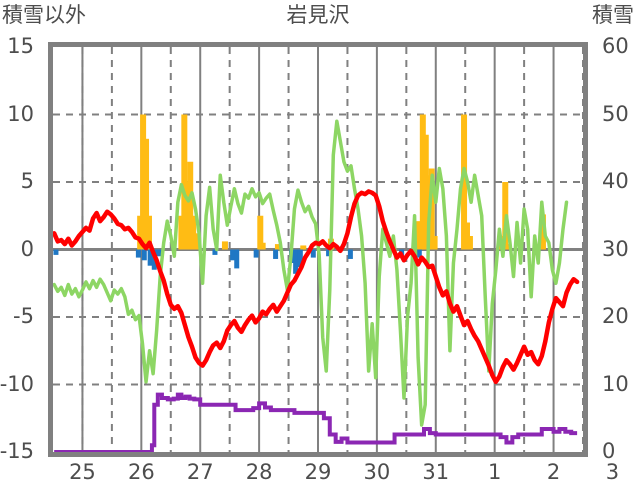 The height and width of the screenshot is (501, 636). Describe the element at coordinates (553, 472) in the screenshot. I see `bottom-tick-2: 2` at that location.